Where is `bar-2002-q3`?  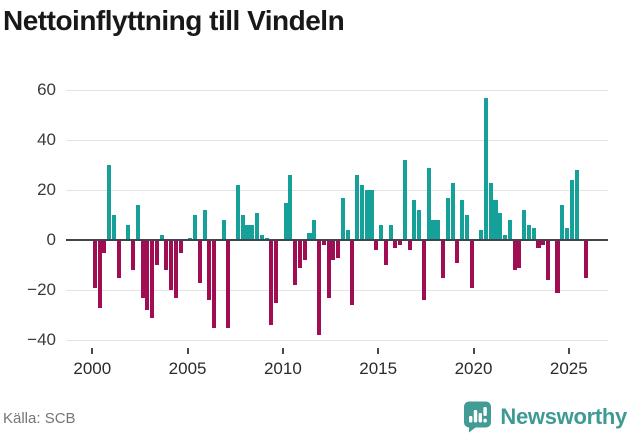
bar-2002-q3 is located at coordinates (142, 269).